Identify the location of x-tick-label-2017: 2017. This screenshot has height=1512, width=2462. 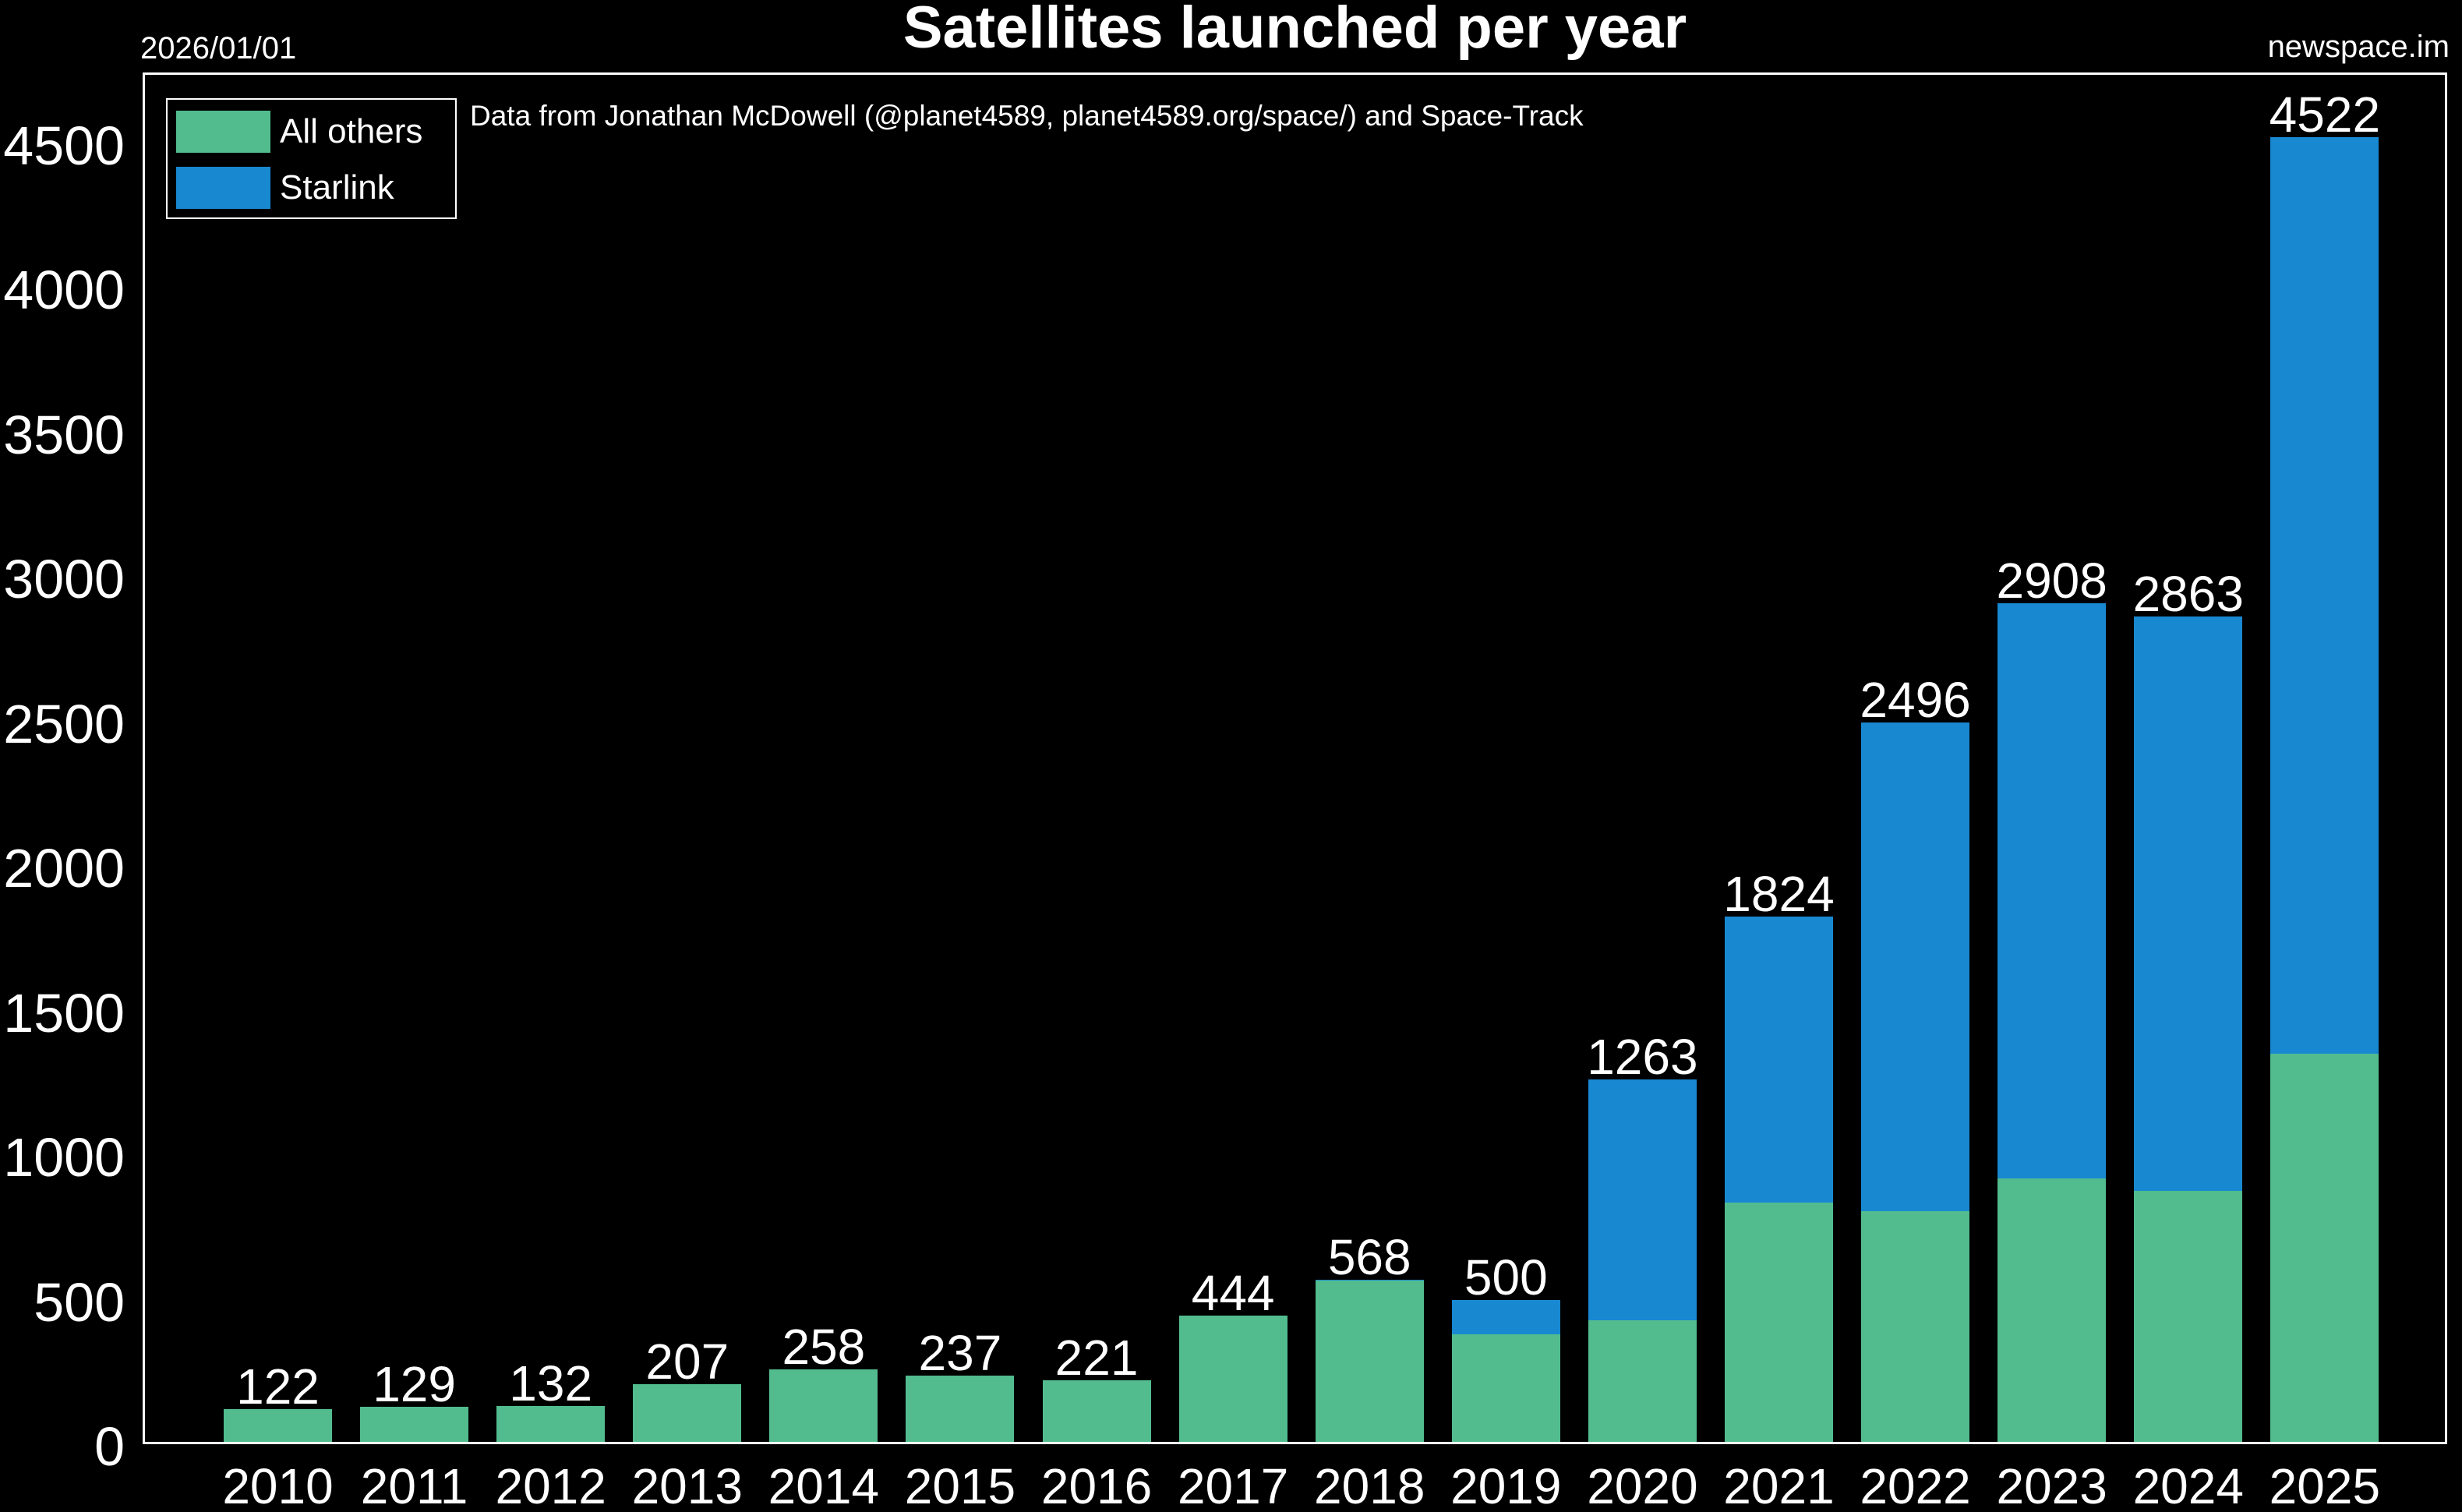
(1233, 1485).